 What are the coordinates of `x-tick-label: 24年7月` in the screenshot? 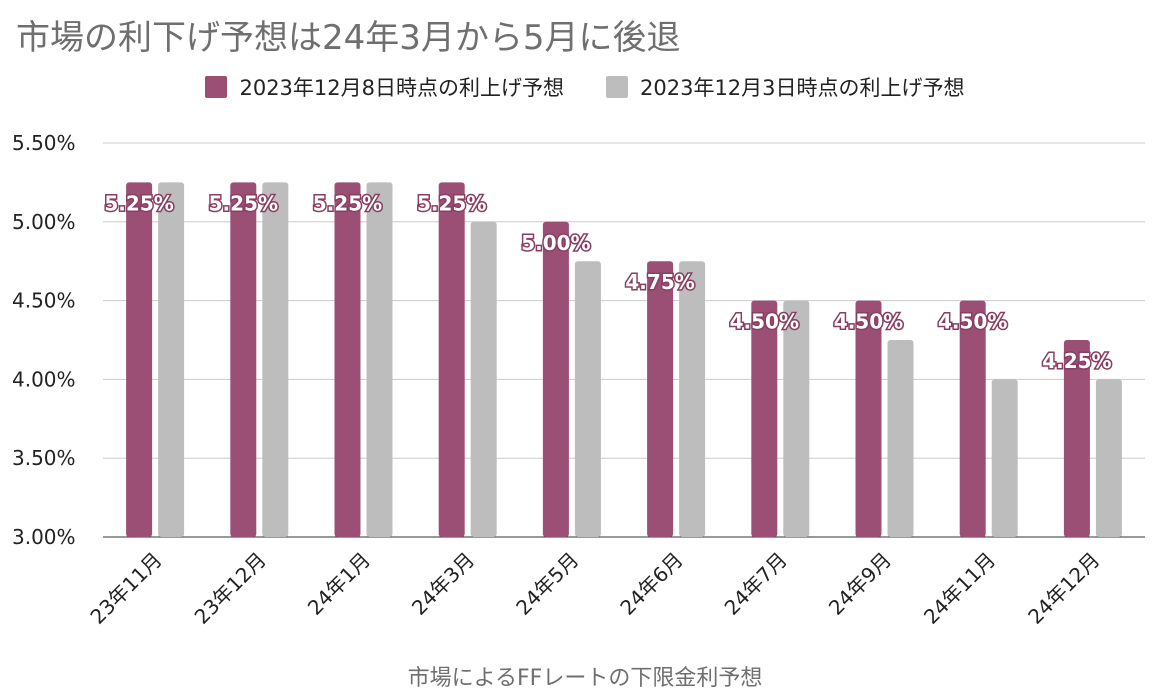 It's located at (756, 584).